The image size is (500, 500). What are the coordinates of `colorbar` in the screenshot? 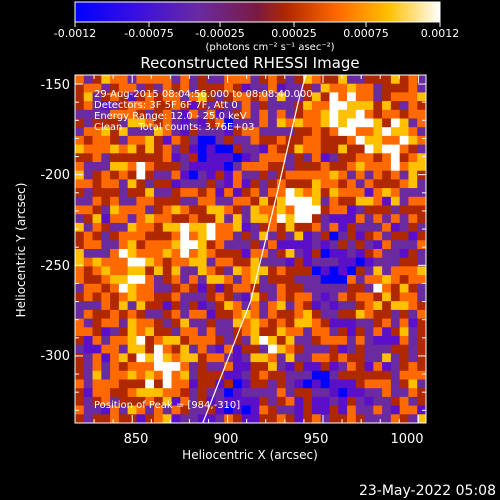 It's located at (257, 12).